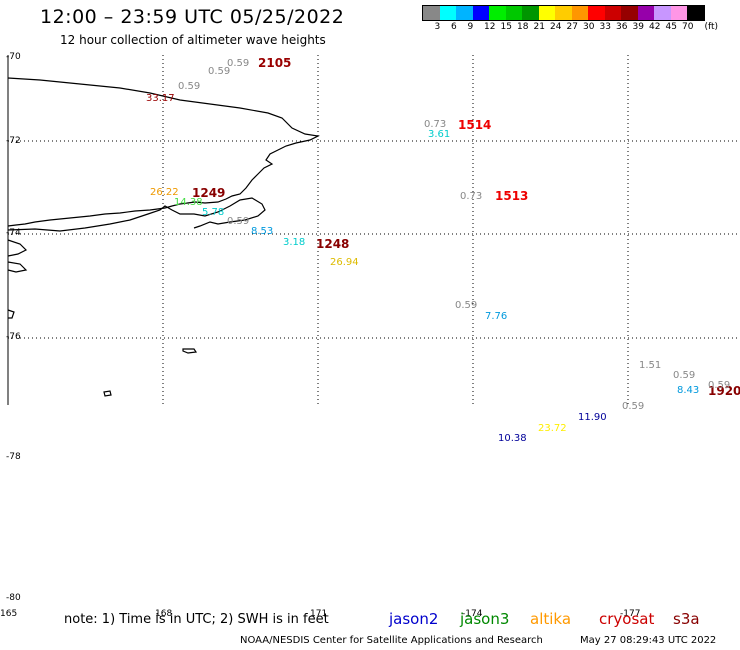  Describe the element at coordinates (160, 98) in the screenshot. I see `wave-height-value: 33.17` at that location.